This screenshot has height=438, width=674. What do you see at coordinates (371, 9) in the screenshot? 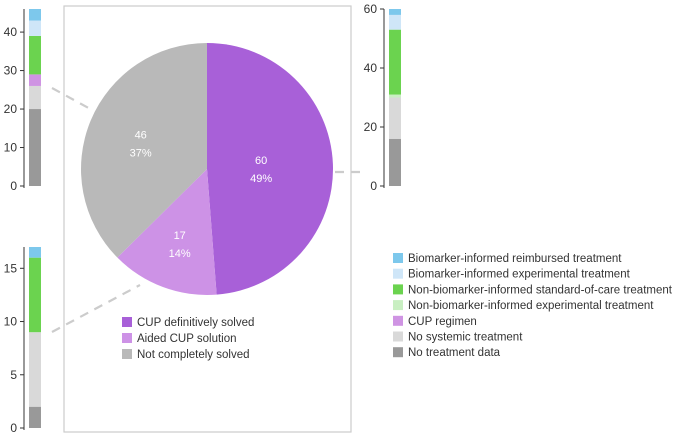
I see `y-tick-label: 60` at bounding box center [371, 9].